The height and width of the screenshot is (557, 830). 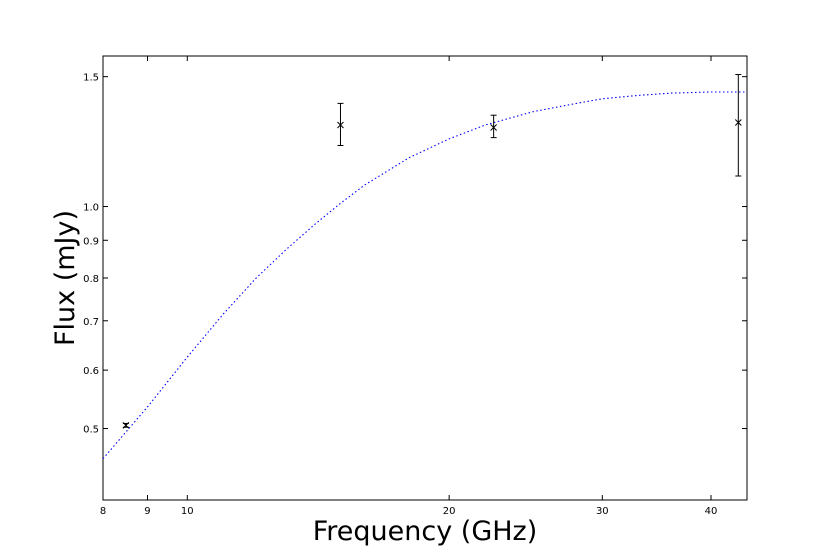 I want to click on y-tick-label: 0.7, so click(x=91, y=322).